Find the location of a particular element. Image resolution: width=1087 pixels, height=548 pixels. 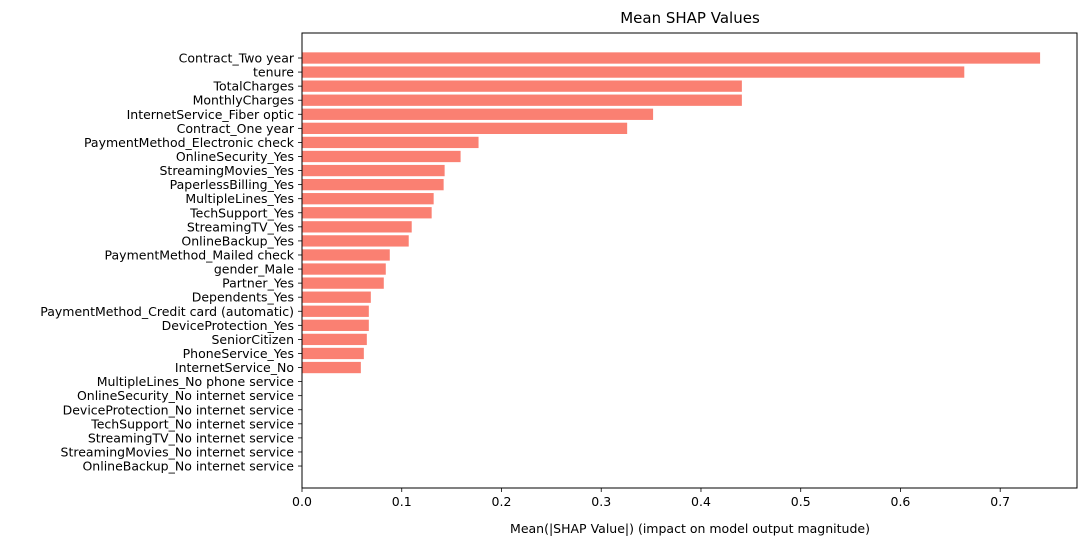

x-tick-label: 0.4 is located at coordinates (701, 501).